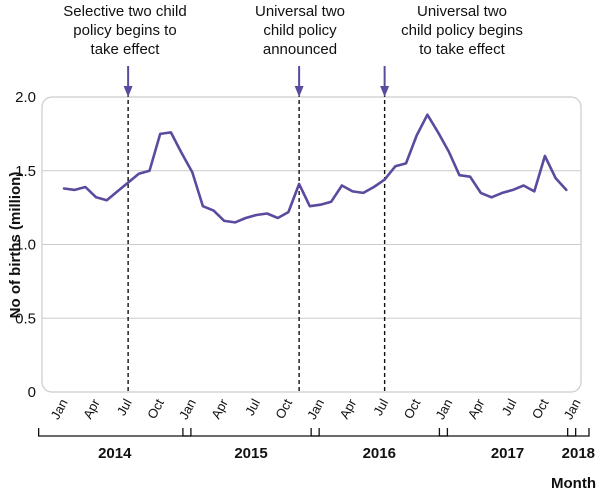  I want to click on y-tick-label: 0.5, so click(25, 318).